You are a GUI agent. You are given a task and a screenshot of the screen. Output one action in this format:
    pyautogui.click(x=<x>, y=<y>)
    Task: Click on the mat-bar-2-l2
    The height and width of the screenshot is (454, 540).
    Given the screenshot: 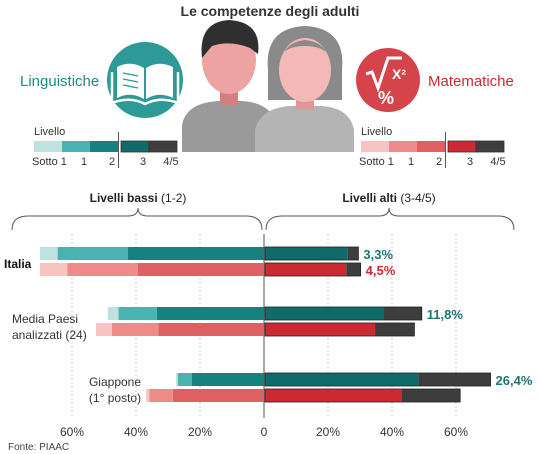 What is the action you would take?
    pyautogui.click(x=218, y=395)
    